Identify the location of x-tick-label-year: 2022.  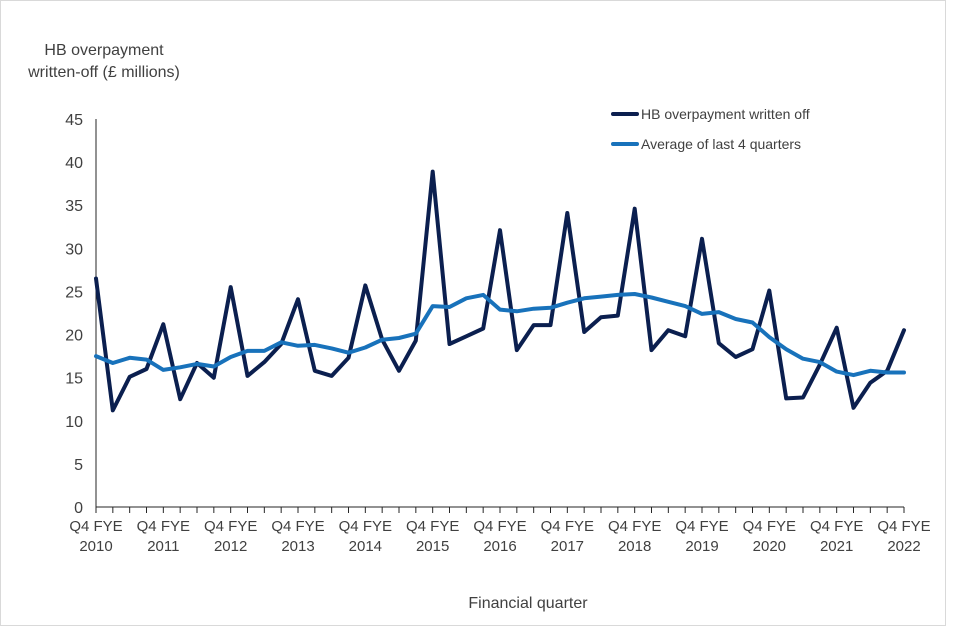
(903, 546).